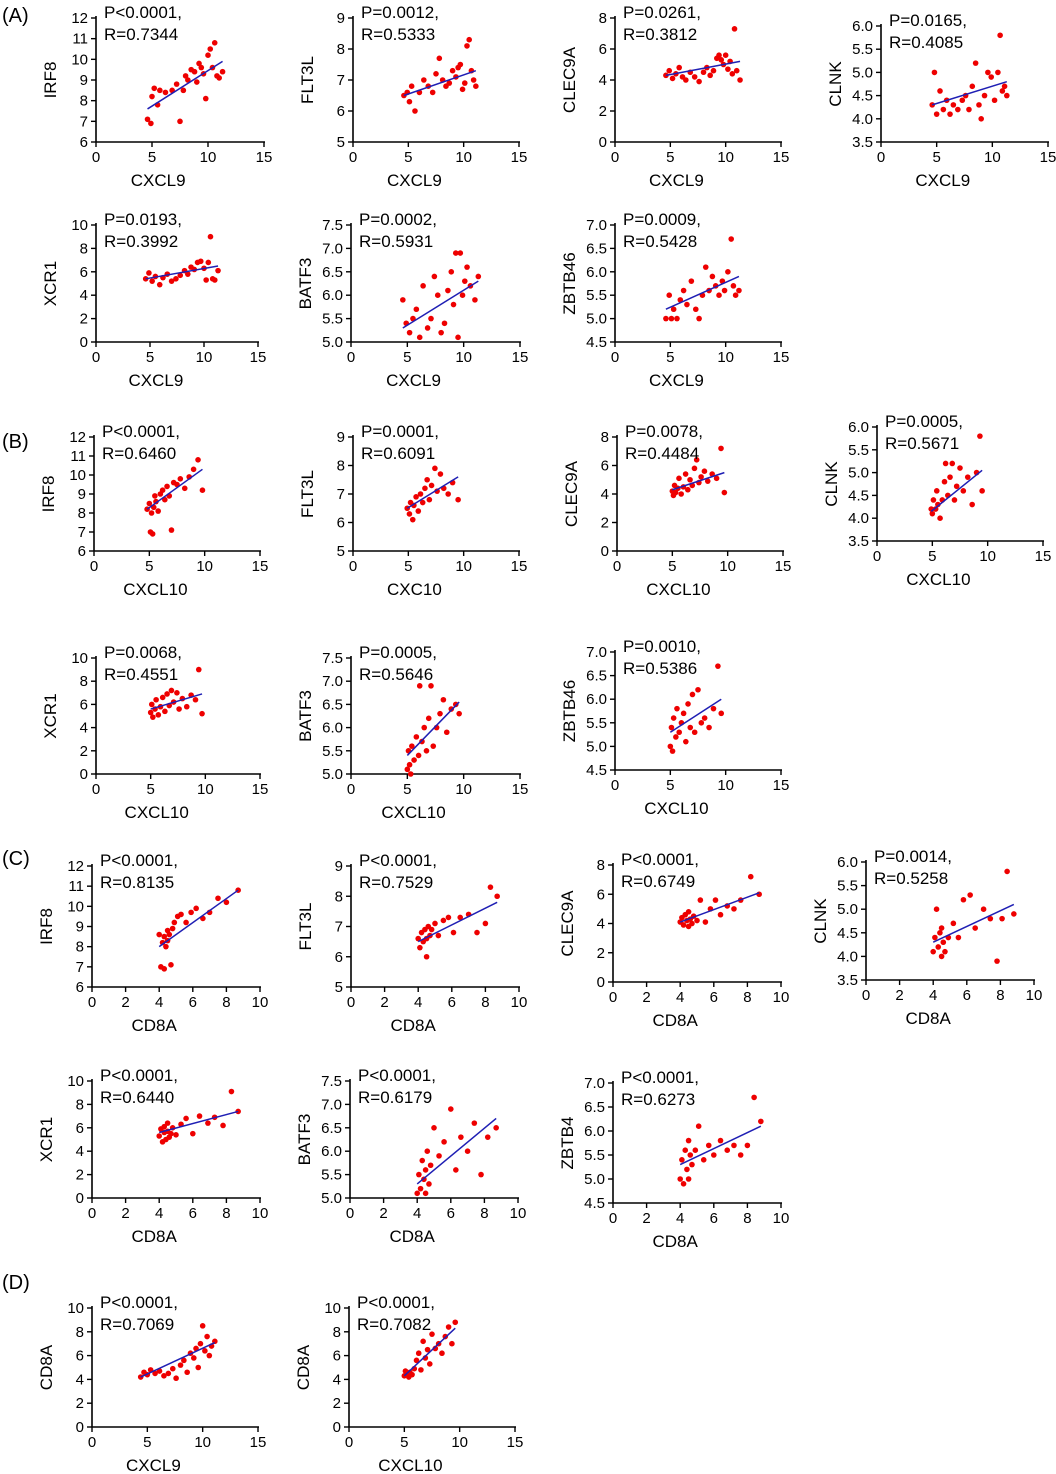  What do you see at coordinates (16, 1283) in the screenshot?
I see `panel-label-d: (D)` at bounding box center [16, 1283].